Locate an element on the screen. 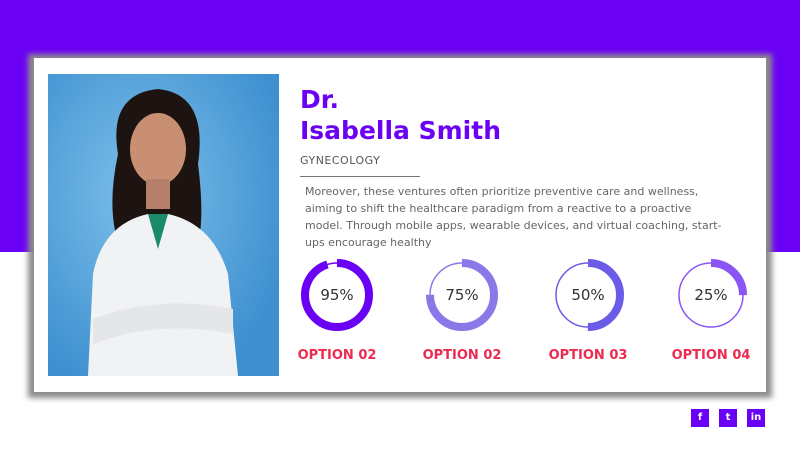  progress-ring: 95% is located at coordinates (337, 295).